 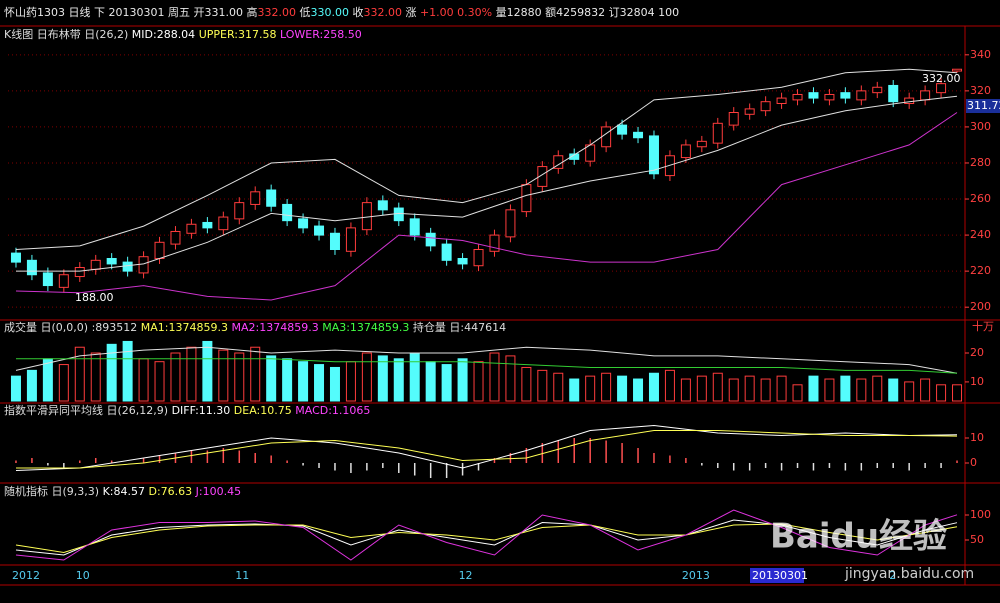 What do you see at coordinates (977, 352) in the screenshot?
I see `y-tick-label: 20` at bounding box center [977, 352].